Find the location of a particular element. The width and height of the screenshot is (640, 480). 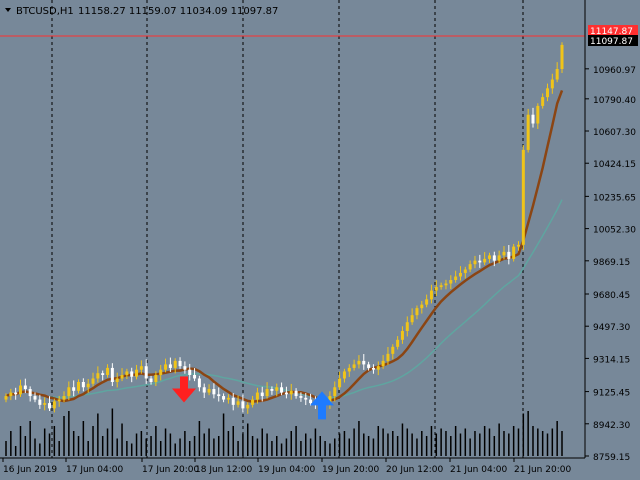

volume-histogram is located at coordinates (284, 432).